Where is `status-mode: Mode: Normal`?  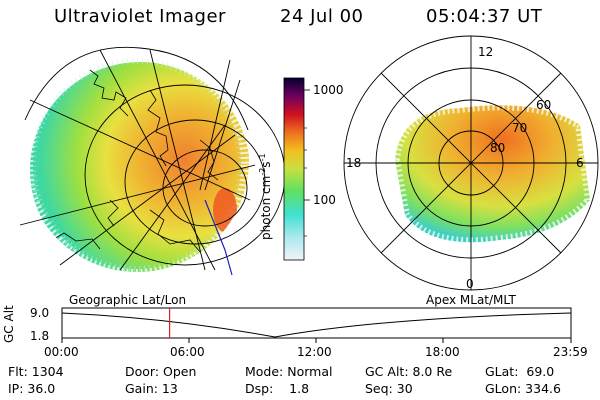
status-mode: Mode: Normal is located at coordinates (289, 371).